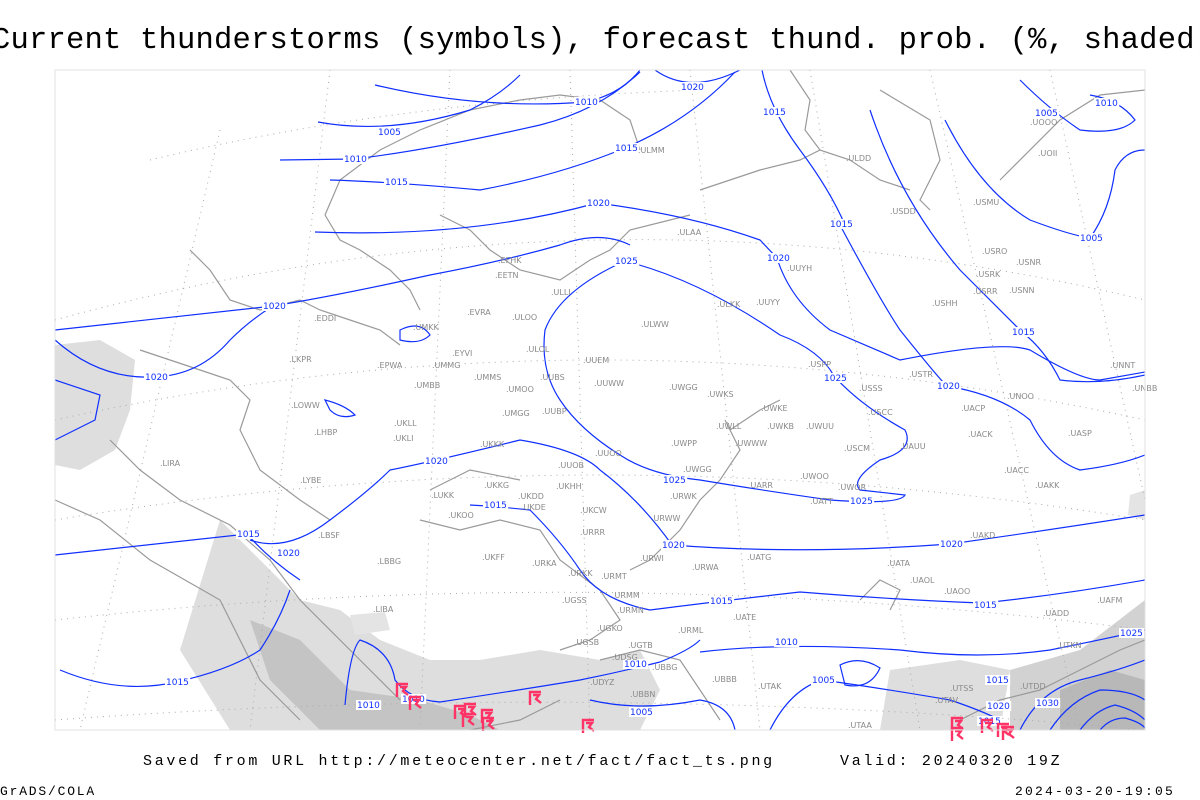 The image size is (1200, 800). Describe the element at coordinates (389, 561) in the screenshot. I see `station-label: .LBBG` at that location.